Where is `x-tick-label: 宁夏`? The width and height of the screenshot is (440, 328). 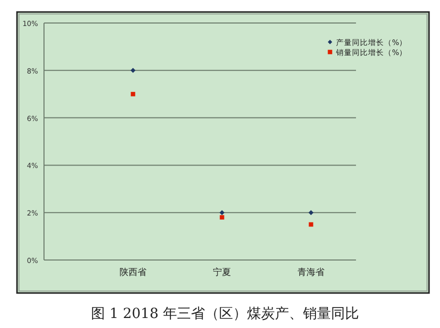
x-tick-label: 宁夏 is located at coordinates (222, 272).